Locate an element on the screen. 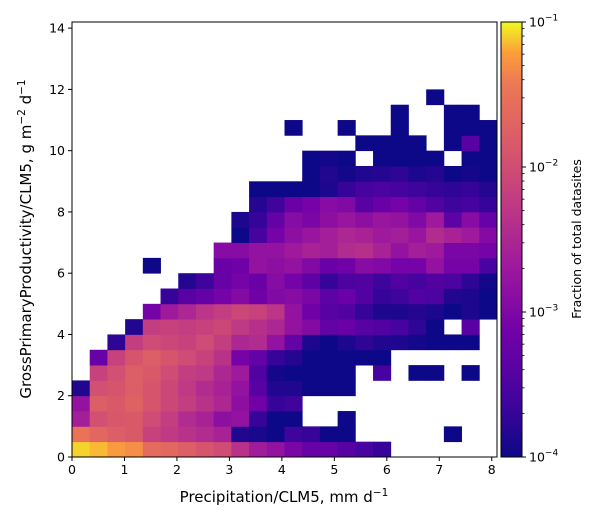 This screenshot has height=525, width=600. x-axis-label-exponent: −1 is located at coordinates (380, 493).